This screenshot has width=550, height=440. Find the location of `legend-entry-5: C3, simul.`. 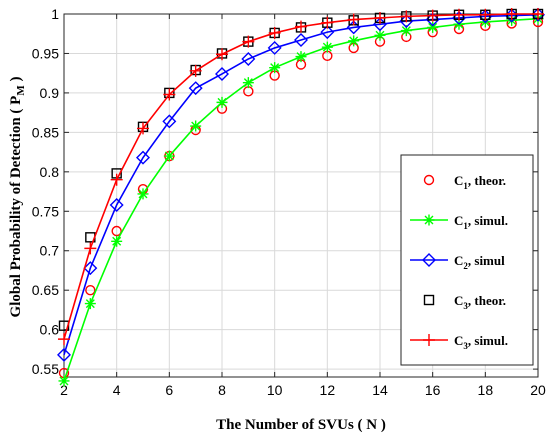

legend-entry-5: C3, simul. is located at coordinates (459, 342).